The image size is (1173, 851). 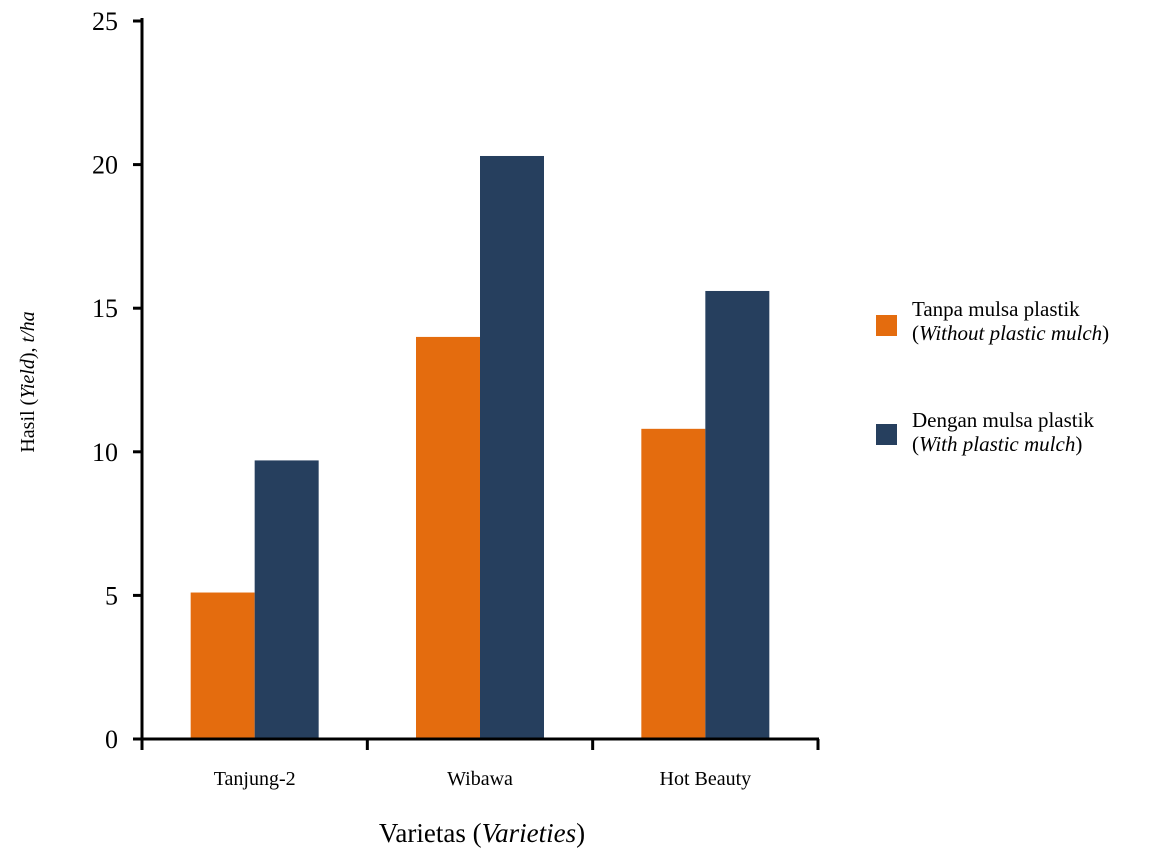 What do you see at coordinates (886, 325) in the screenshot?
I see `legend-swatch-without-mulch` at bounding box center [886, 325].